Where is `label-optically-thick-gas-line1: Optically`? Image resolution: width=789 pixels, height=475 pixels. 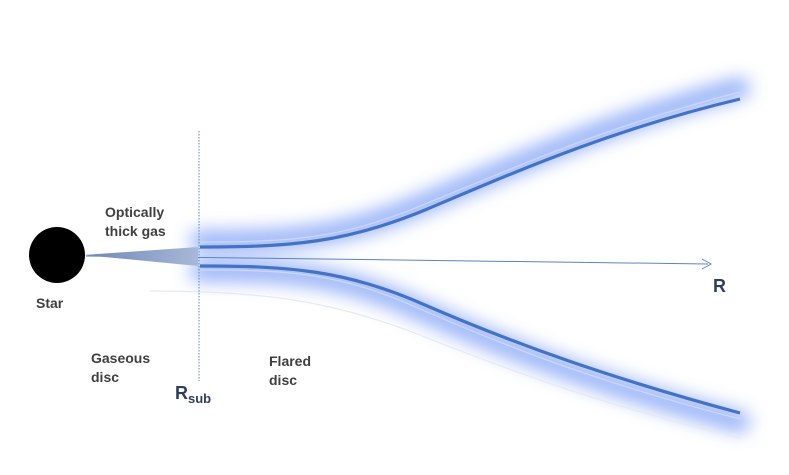
label-optically-thick-gas-line1: Optically is located at coordinates (134, 212).